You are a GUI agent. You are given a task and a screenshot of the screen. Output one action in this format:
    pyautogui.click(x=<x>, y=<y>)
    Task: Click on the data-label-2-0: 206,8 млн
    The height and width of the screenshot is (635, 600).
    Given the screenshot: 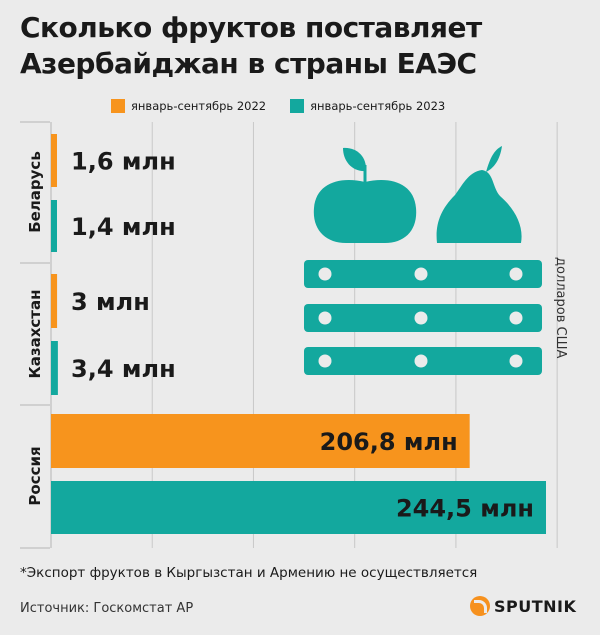 What is the action you would take?
    pyautogui.click(x=389, y=442)
    